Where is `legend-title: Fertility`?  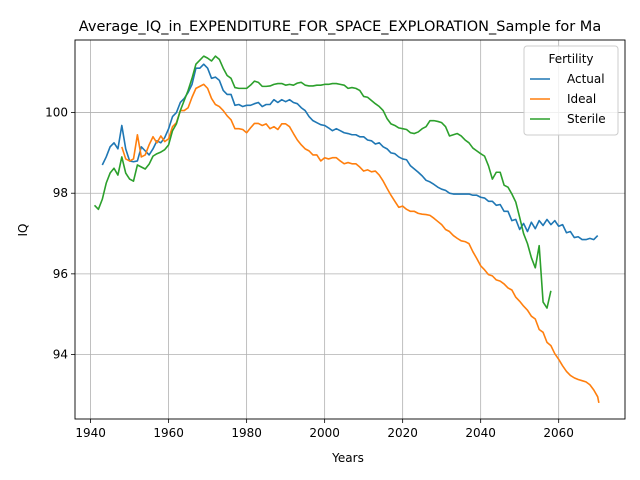 legend-title: Fertility is located at coordinates (570, 59).